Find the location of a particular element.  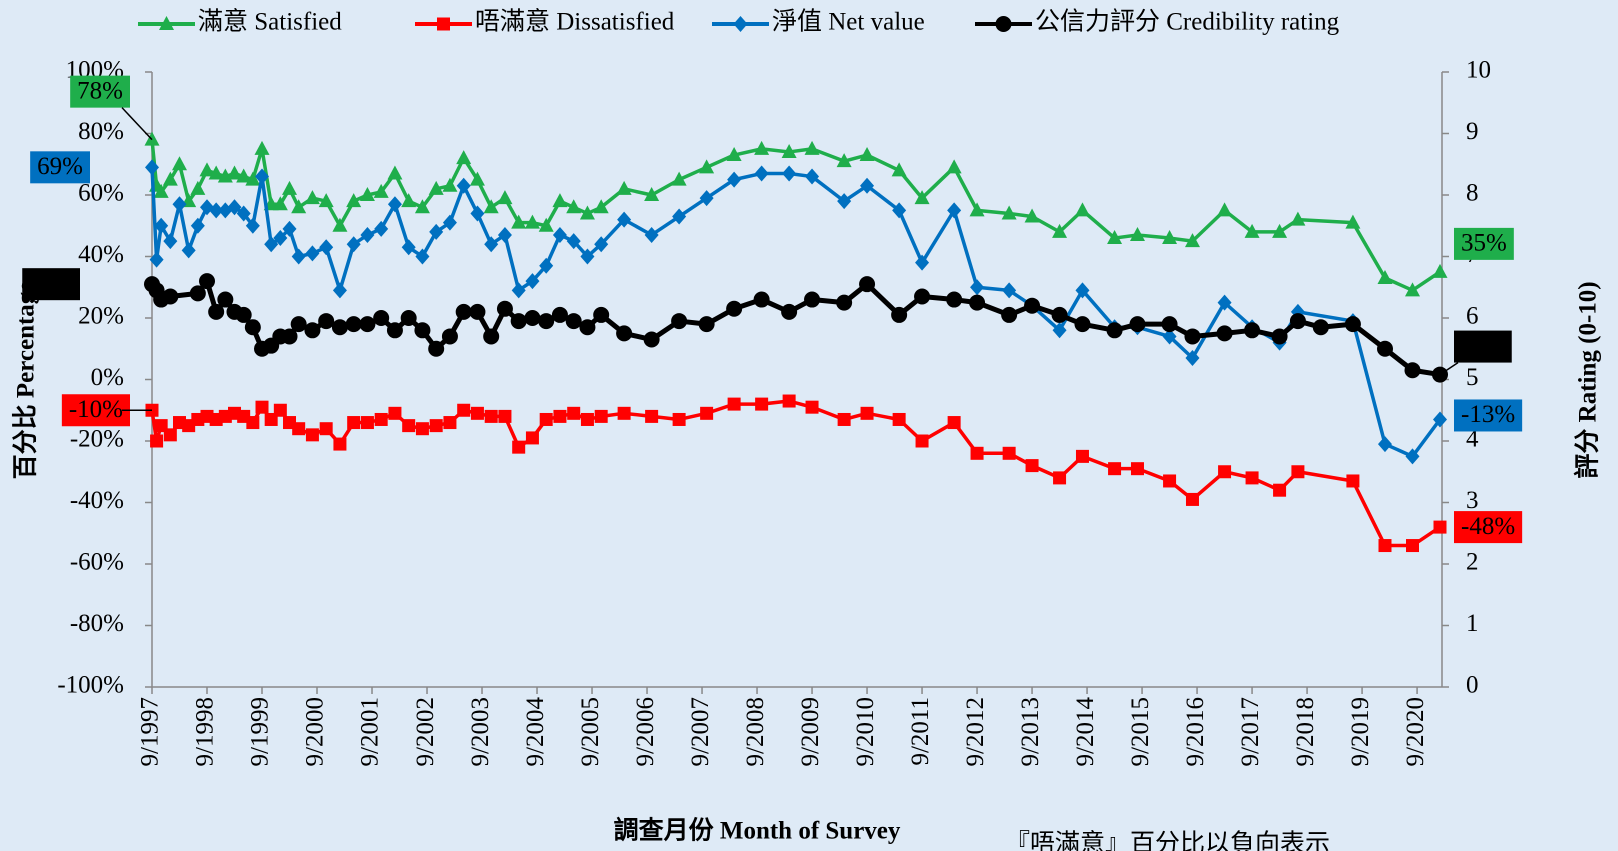

y-tick-label: -100% is located at coordinates (90, 685).